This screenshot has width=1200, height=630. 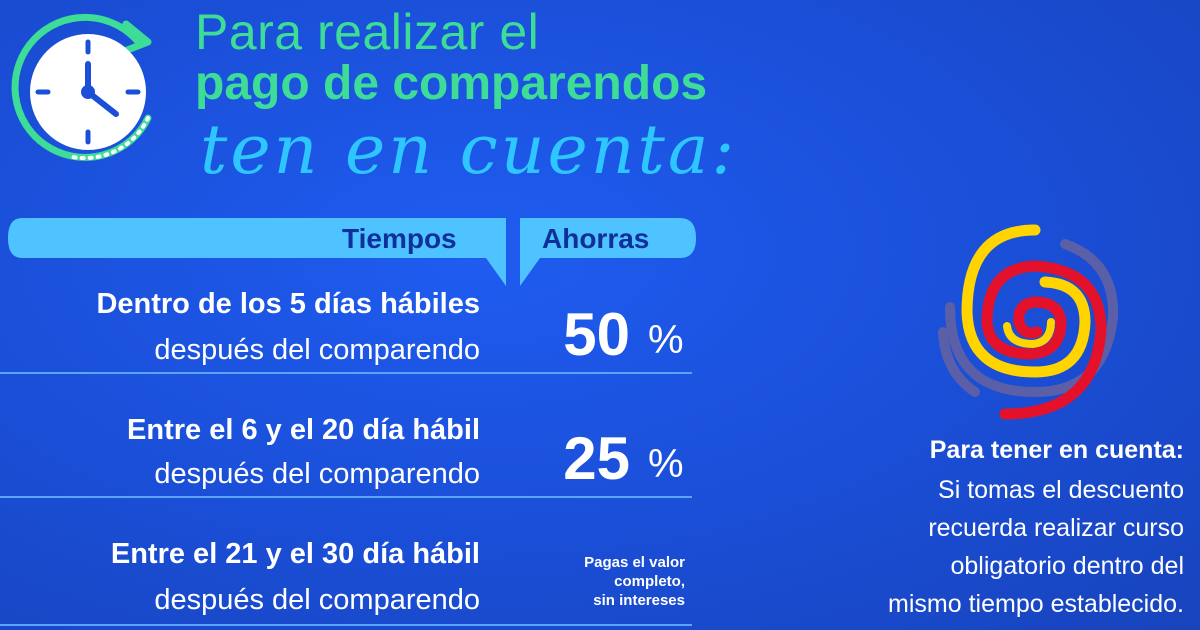 What do you see at coordinates (288, 304) in the screenshot?
I see `row-1-main: Dentro de los 5 días hábiles` at bounding box center [288, 304].